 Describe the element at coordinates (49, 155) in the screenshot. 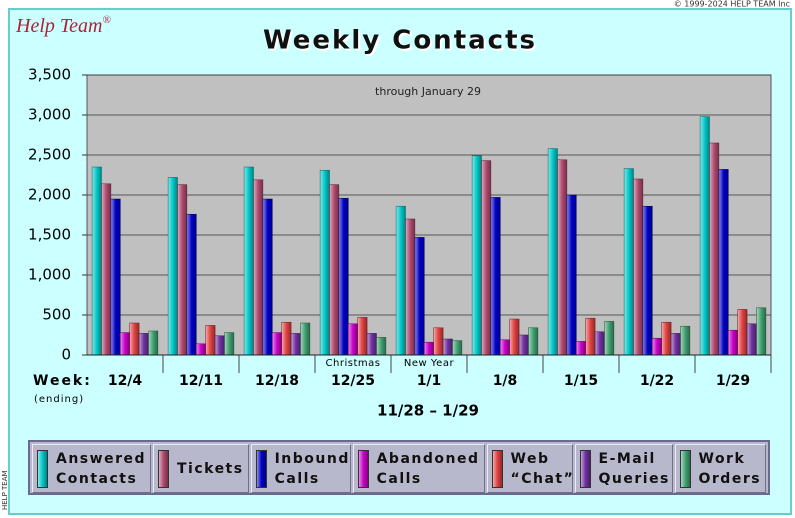

I see `y-tick-label: 2,500` at that location.